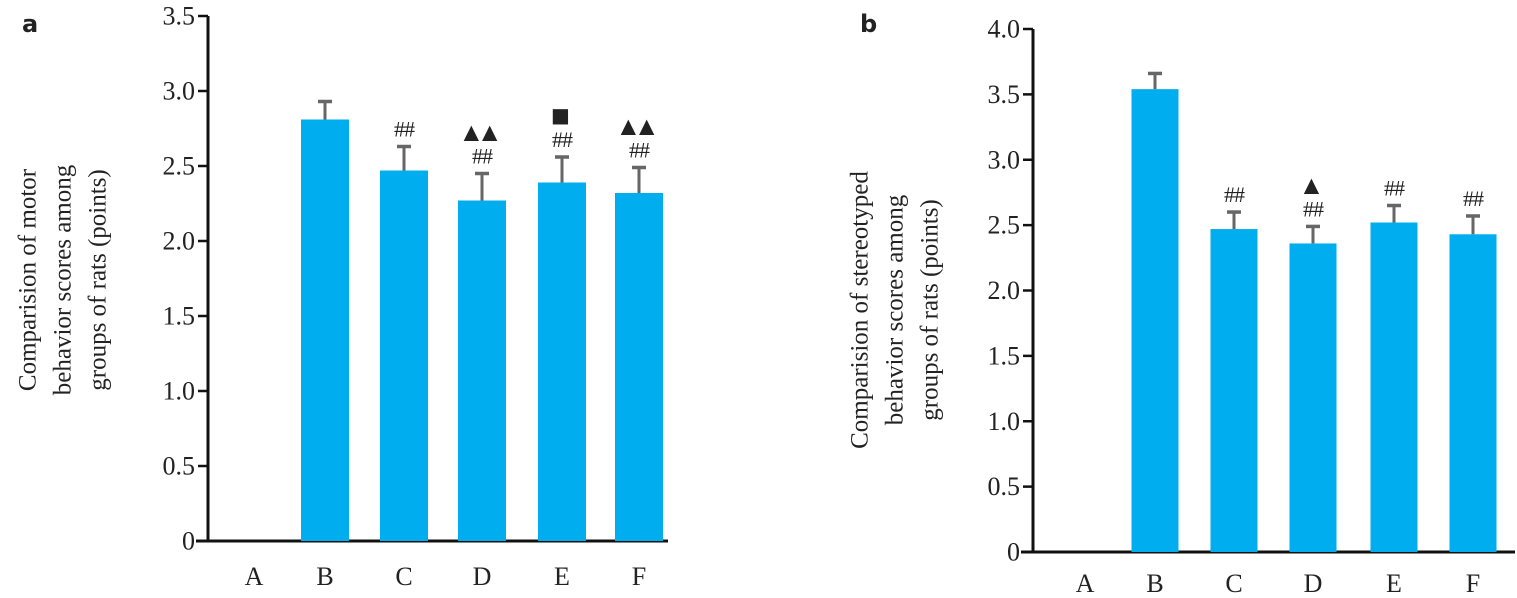 The width and height of the screenshot is (1517, 598). I want to click on panel-a-x-tick-labels: A B C D E F, so click(446, 576).